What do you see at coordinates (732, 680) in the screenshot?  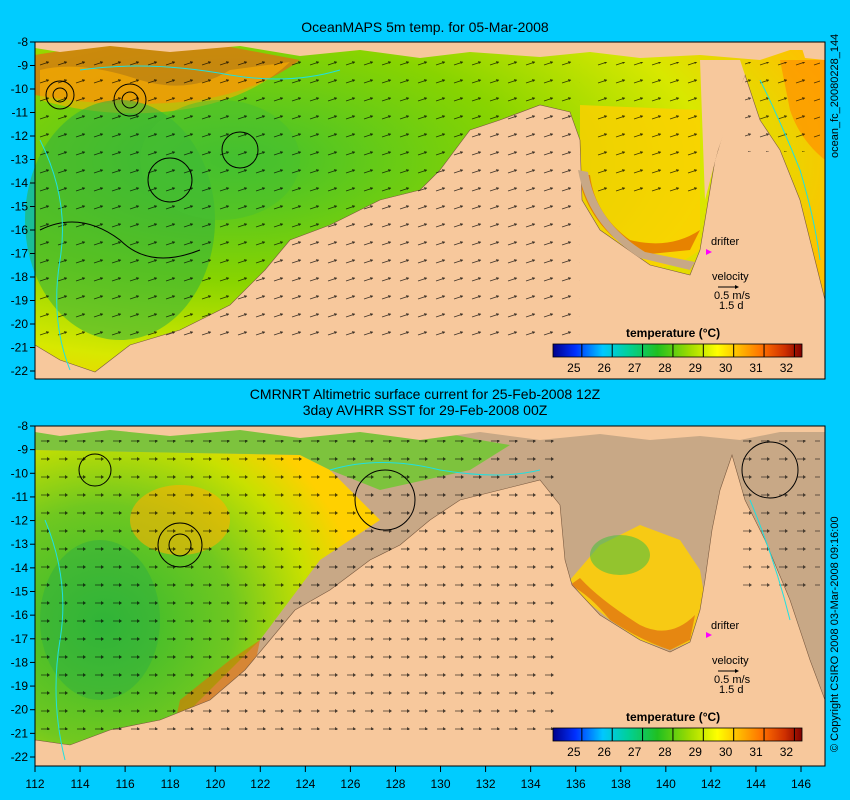 I see `bottom-velocity-scale: 0.5 m/s` at bounding box center [732, 680].